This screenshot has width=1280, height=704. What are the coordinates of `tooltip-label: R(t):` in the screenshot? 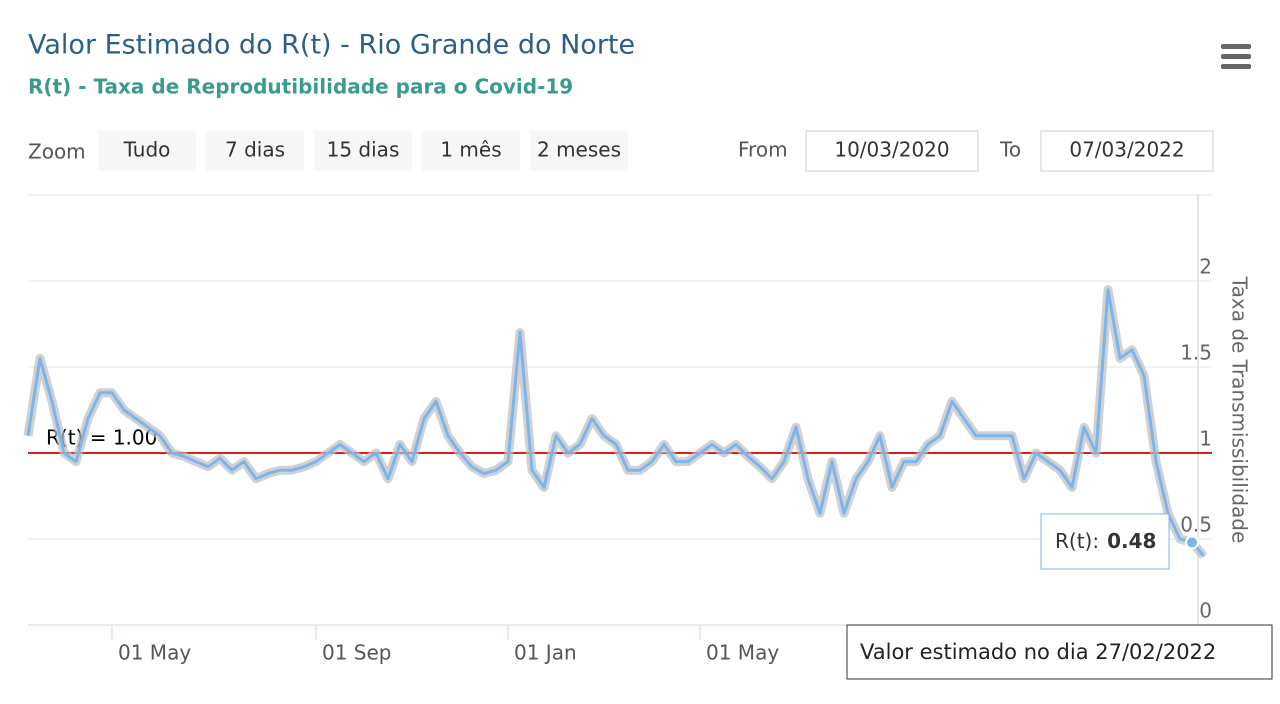 It's located at (1077, 541).